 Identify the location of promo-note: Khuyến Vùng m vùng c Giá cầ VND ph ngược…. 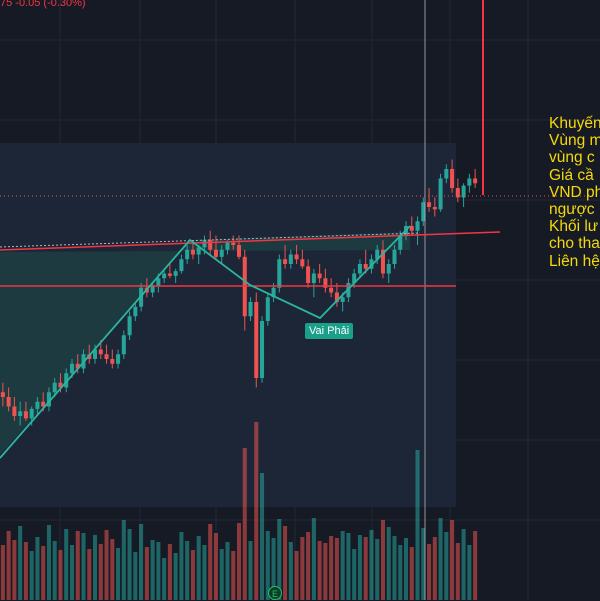
(574, 192).